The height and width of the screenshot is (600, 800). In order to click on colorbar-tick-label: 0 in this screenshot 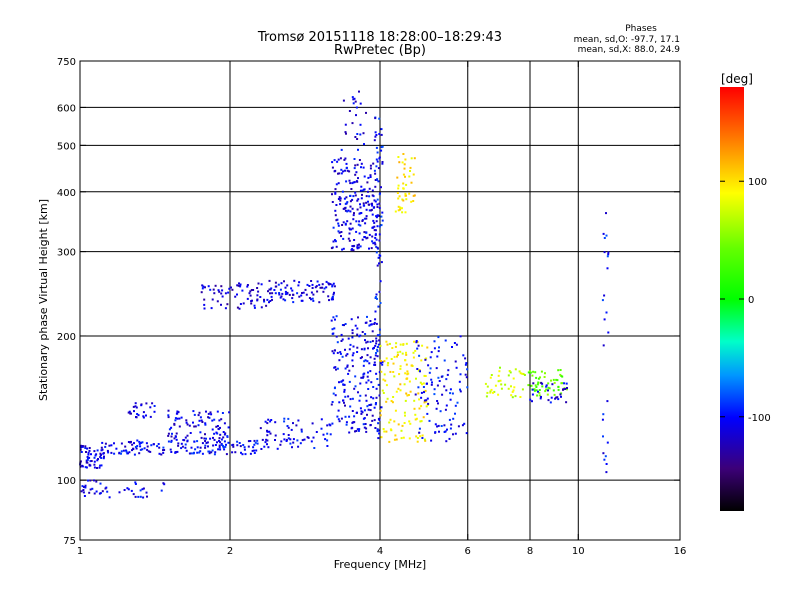, I will do `click(751, 300)`.